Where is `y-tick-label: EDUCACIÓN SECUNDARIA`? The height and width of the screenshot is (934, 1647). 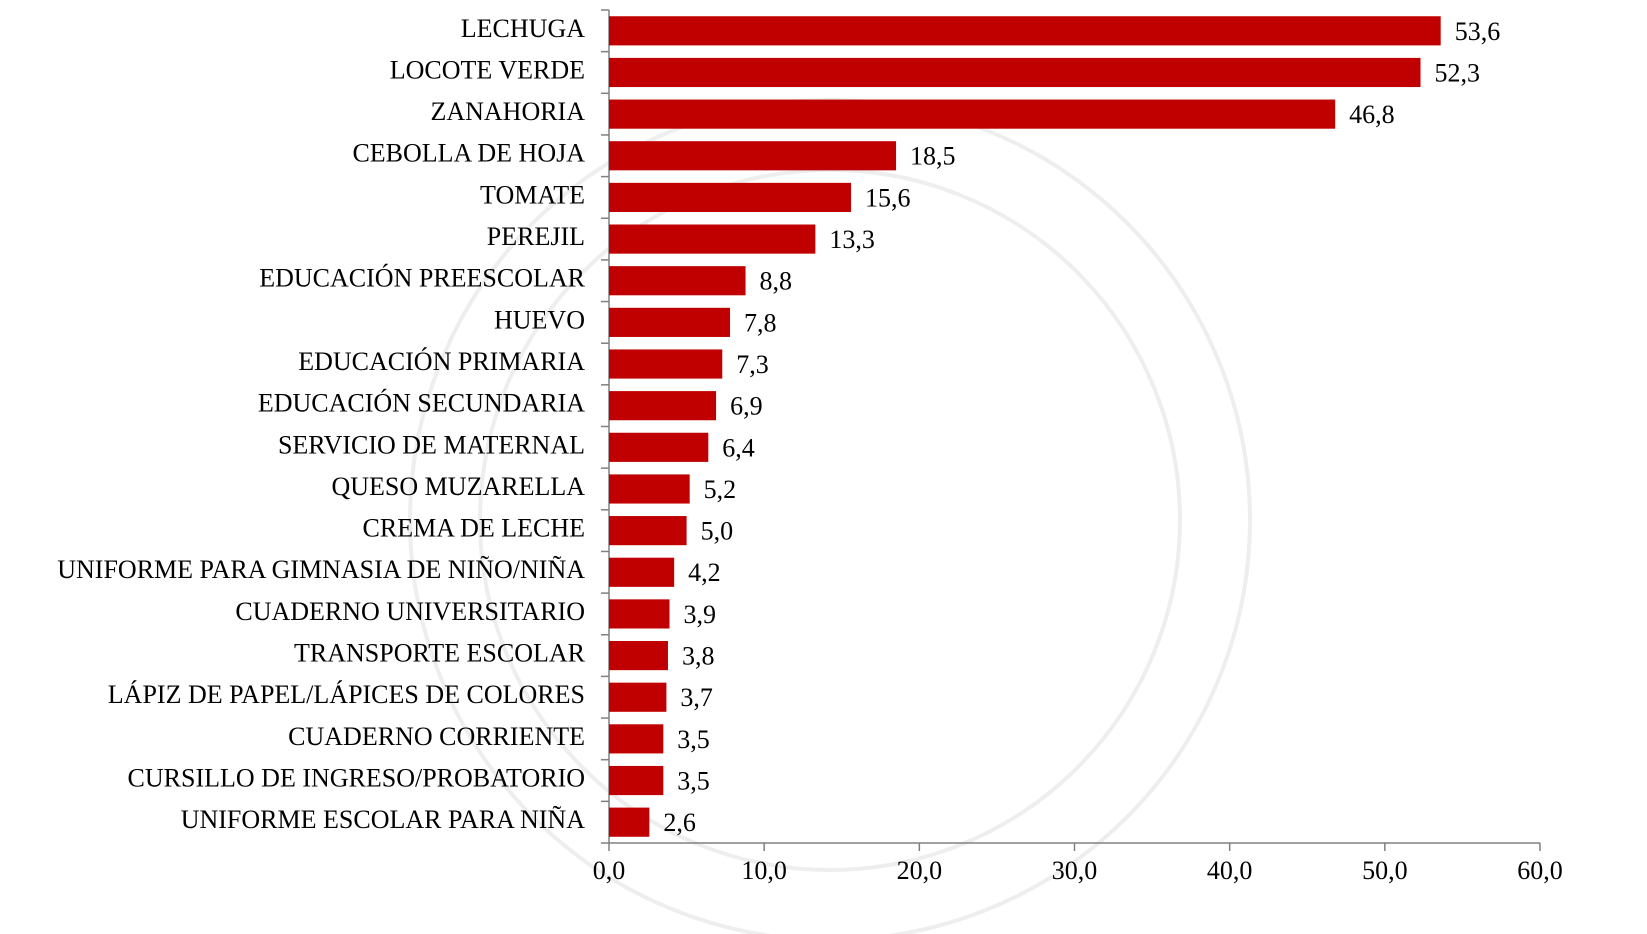 y-tick-label: EDUCACIÓN SECUNDARIA is located at coordinates (421, 403).